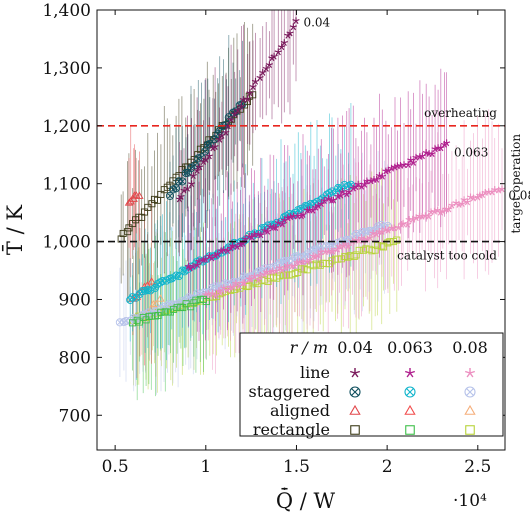  Describe the element at coordinates (410, 347) in the screenshot. I see `legend-radius-label: 0.063` at that location.